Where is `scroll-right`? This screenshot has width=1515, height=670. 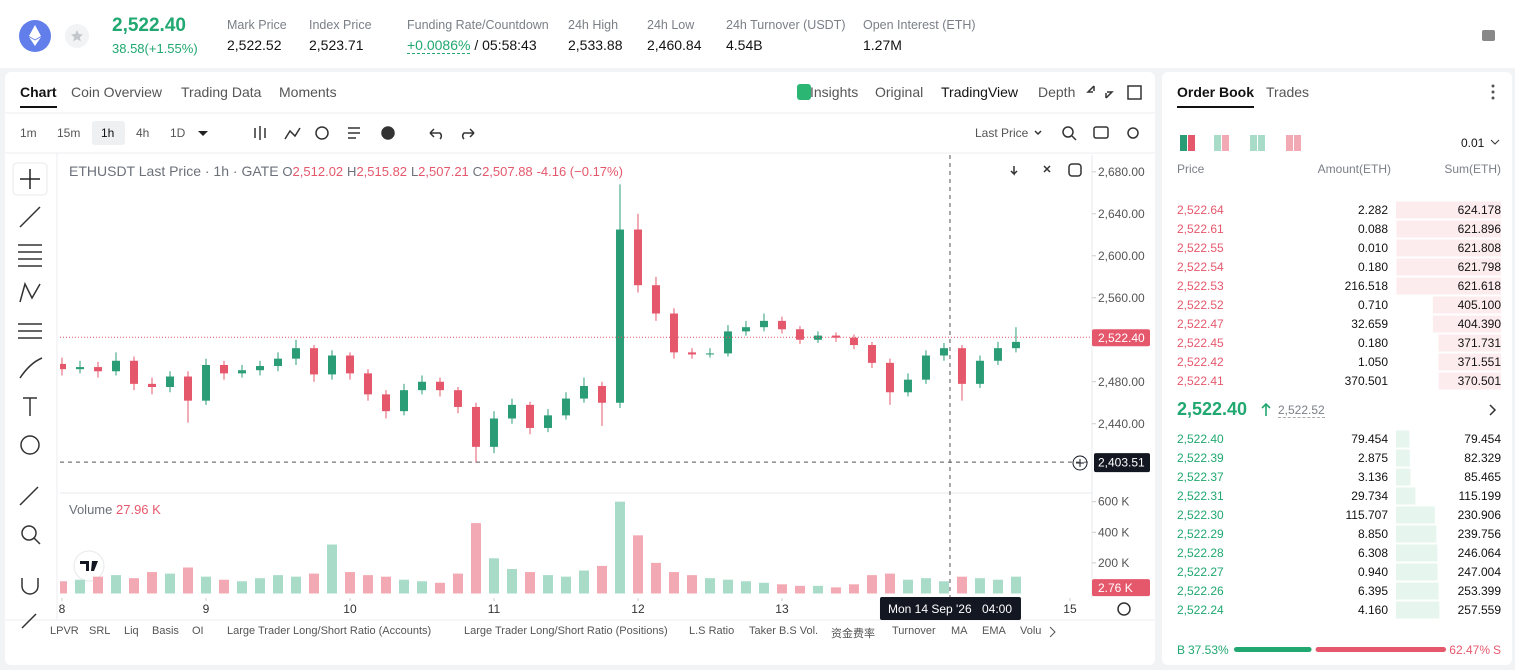
scroll-right is located at coordinates (1052, 632).